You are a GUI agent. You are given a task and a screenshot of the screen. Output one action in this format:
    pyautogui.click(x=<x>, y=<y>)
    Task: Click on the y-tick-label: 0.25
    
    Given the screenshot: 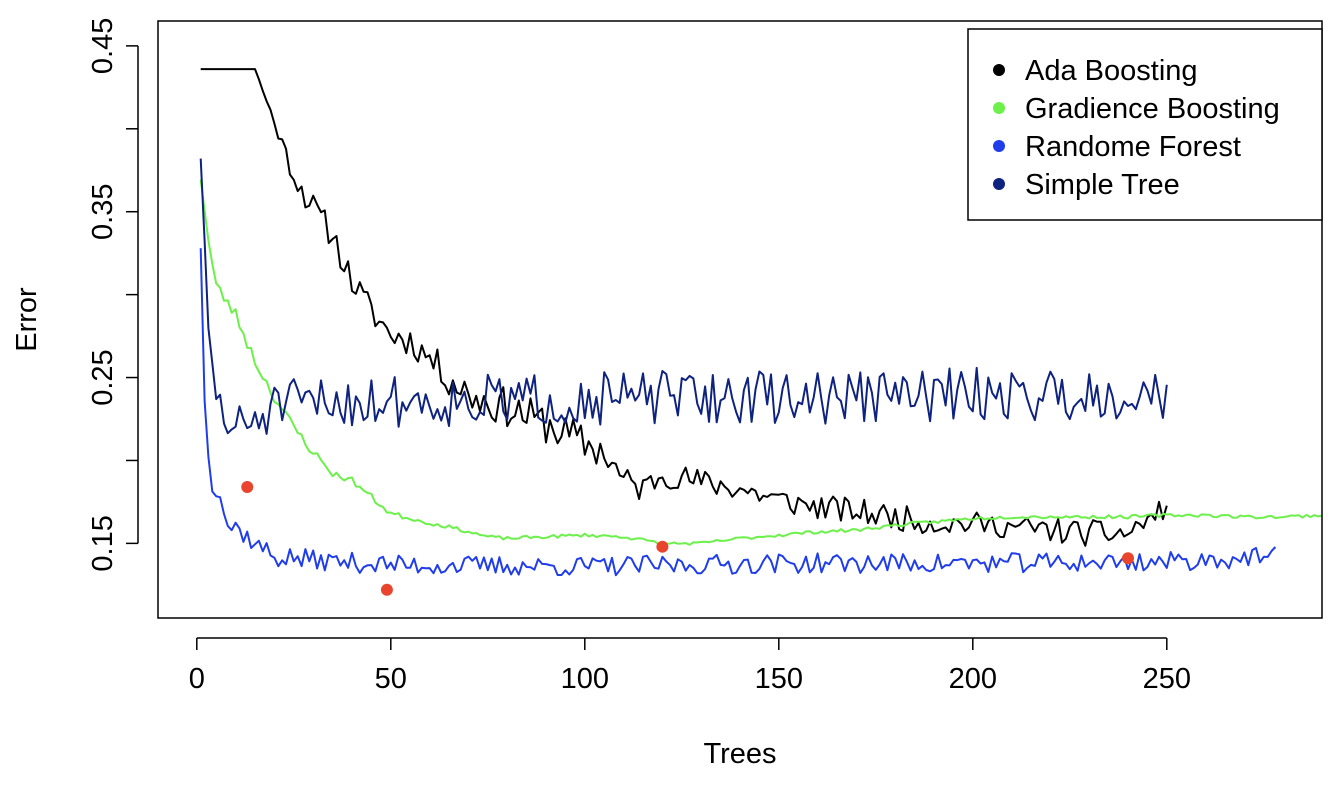 What is the action you would take?
    pyautogui.click(x=103, y=377)
    